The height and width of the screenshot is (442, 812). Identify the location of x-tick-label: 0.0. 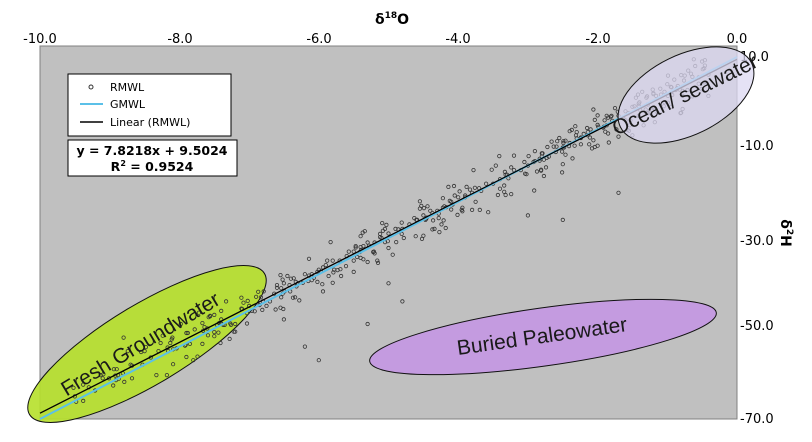
(737, 39).